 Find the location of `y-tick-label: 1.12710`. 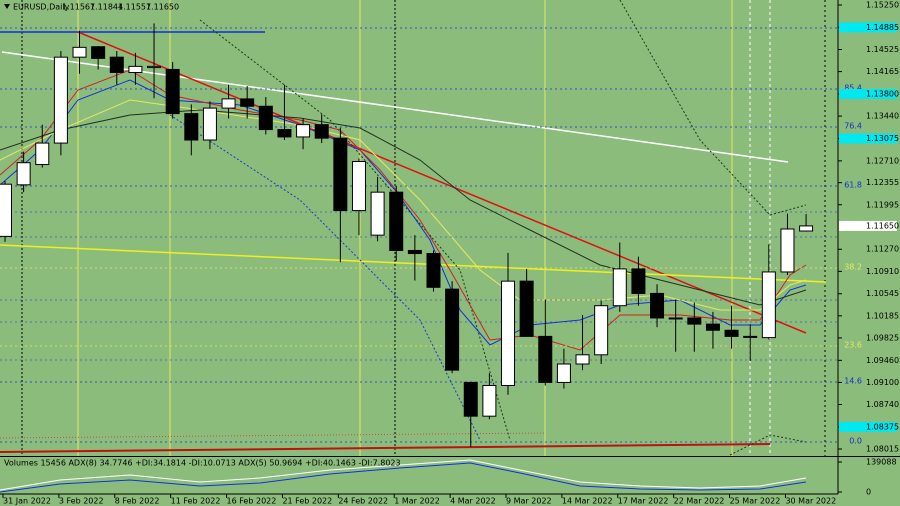

y-tick-label: 1.12710 is located at coordinates (882, 160).